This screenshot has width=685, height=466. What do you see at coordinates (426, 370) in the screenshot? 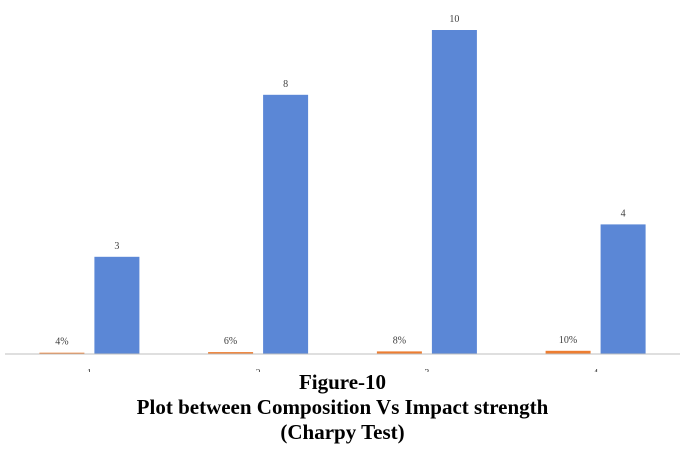
I see `x-tick-label-3: 3` at bounding box center [426, 370].